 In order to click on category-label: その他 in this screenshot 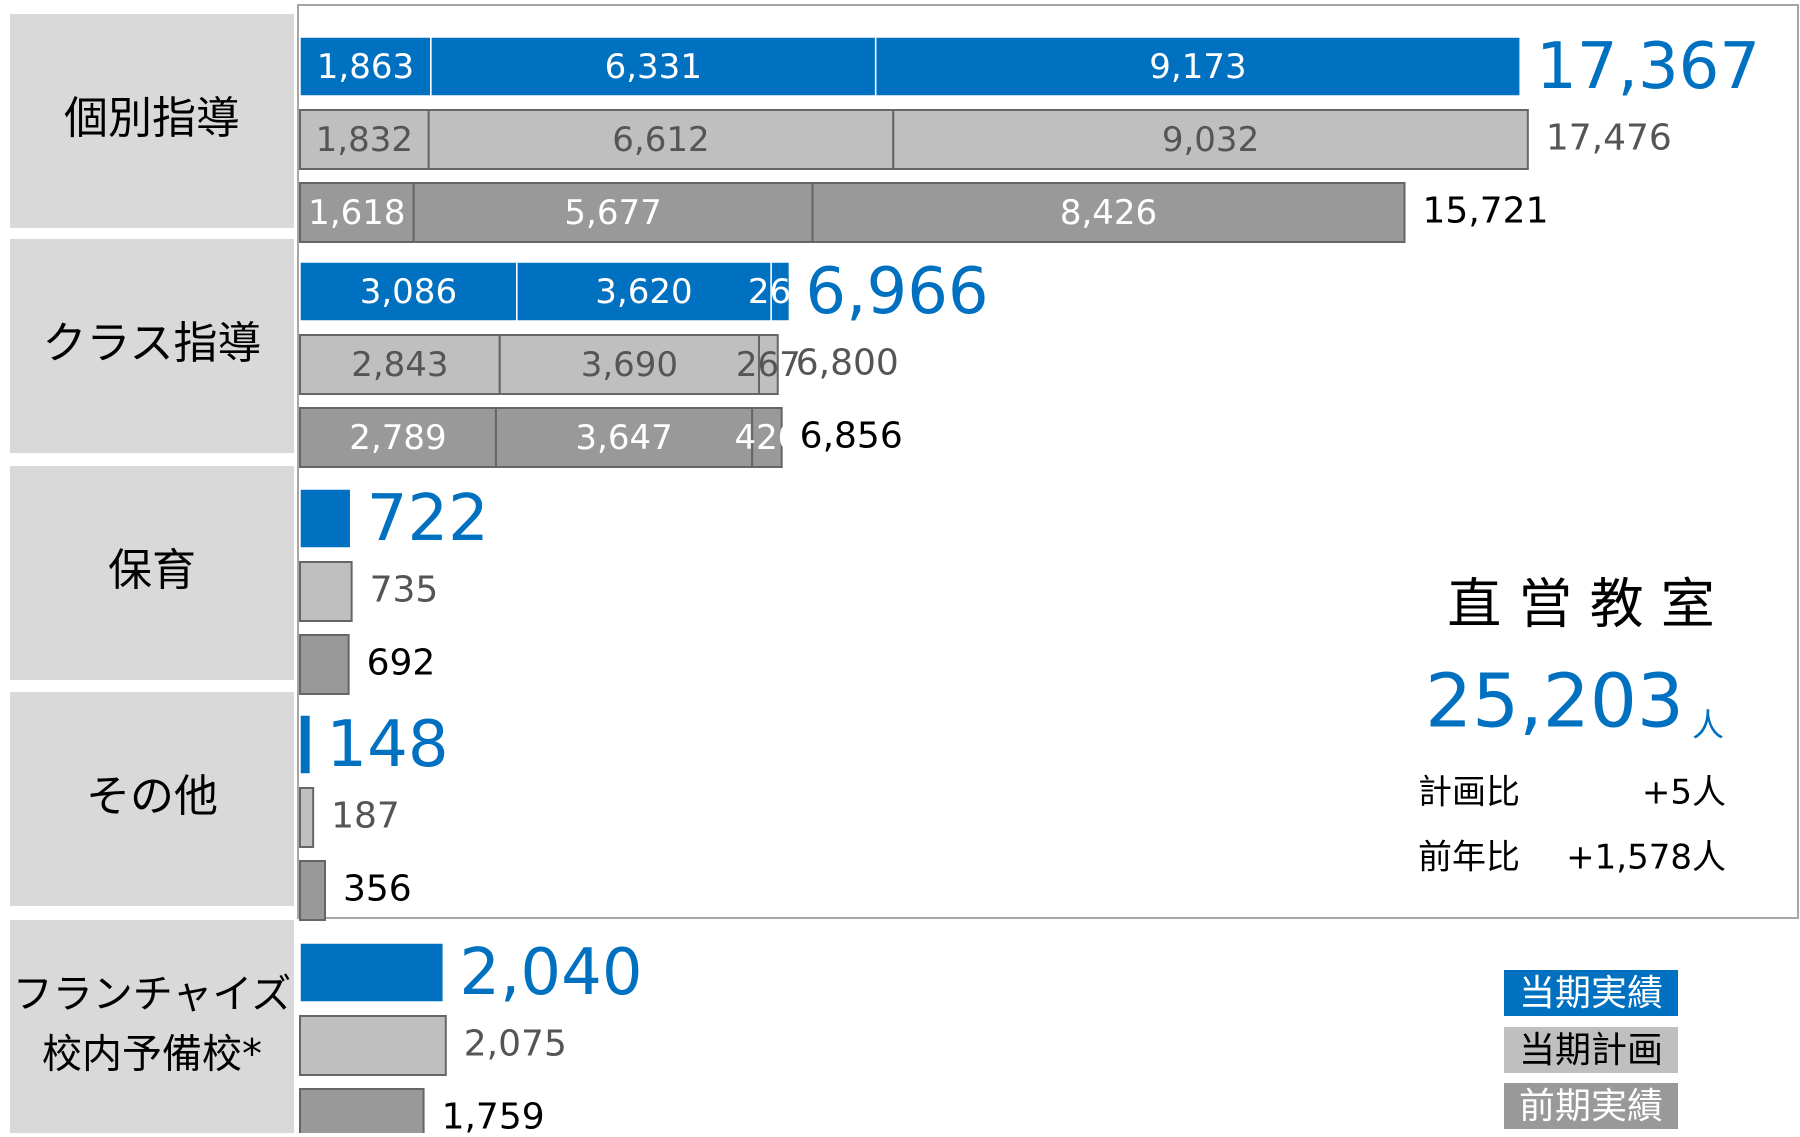, I will do `click(152, 796)`.